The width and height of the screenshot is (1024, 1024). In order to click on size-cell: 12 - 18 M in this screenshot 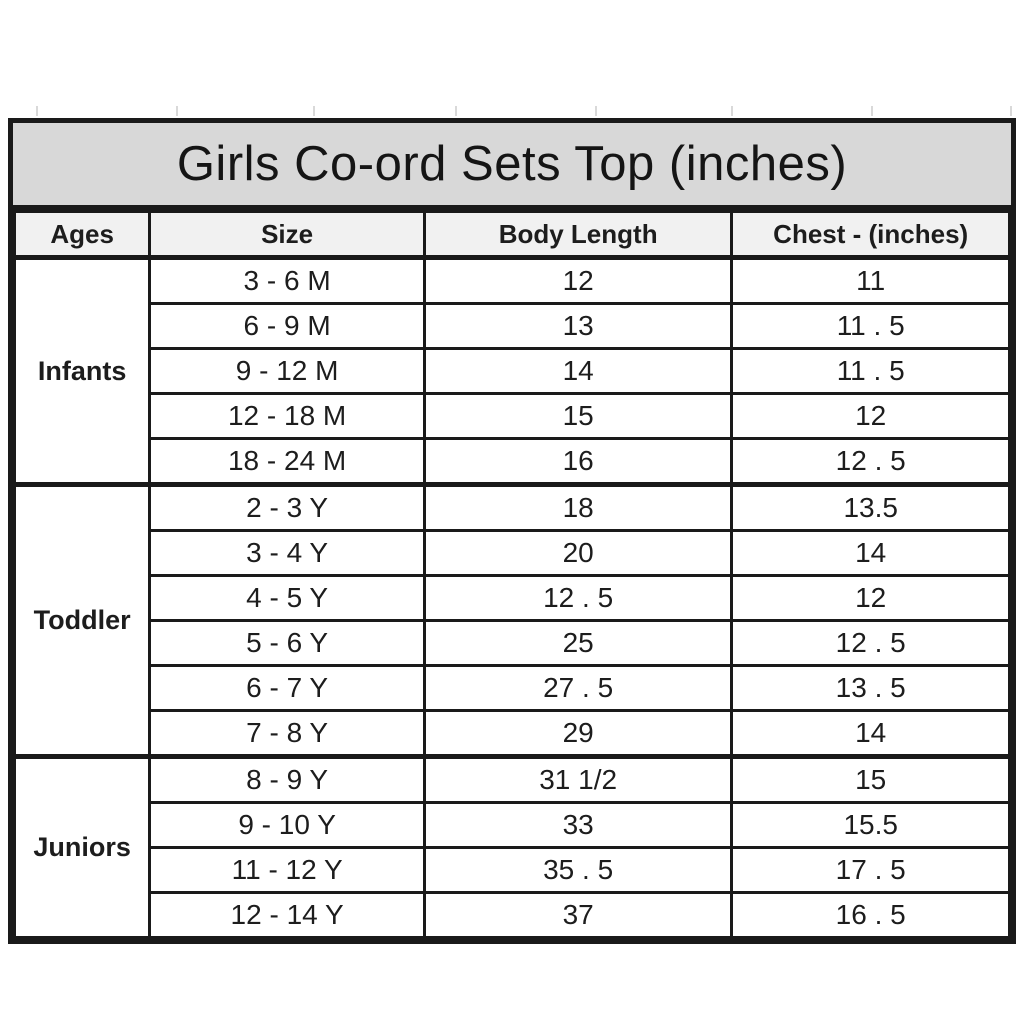, I will do `click(287, 416)`.